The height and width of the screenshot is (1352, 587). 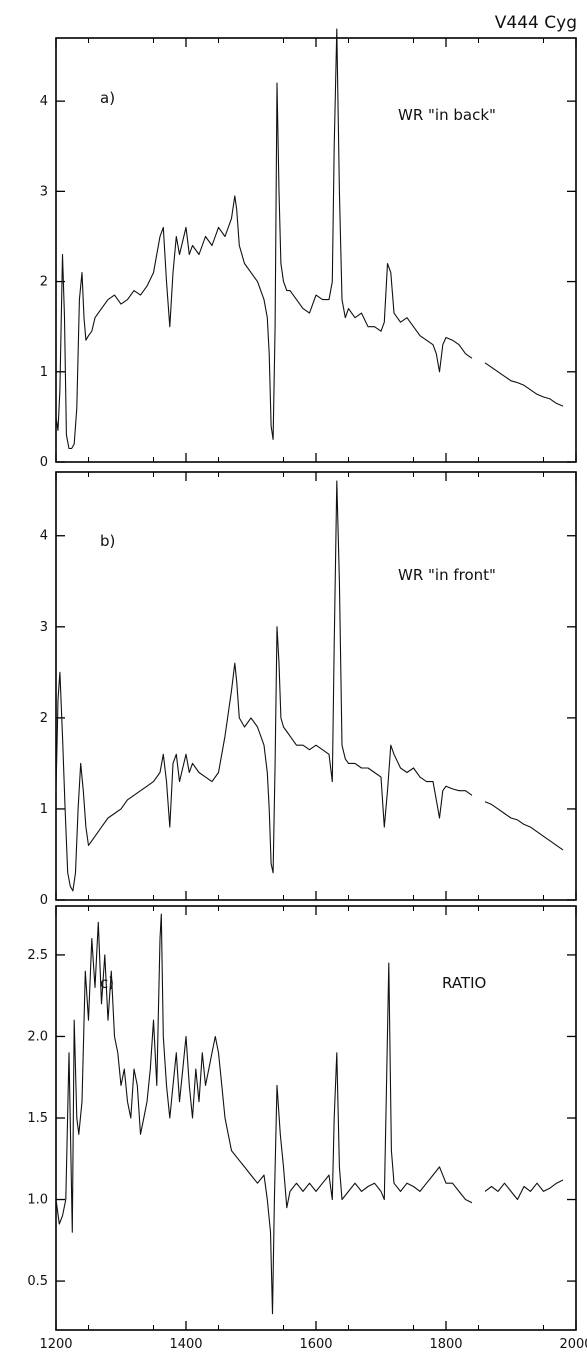 What do you see at coordinates (37, 1036) in the screenshot?
I see `y-tick-label: 2.0` at bounding box center [37, 1036].